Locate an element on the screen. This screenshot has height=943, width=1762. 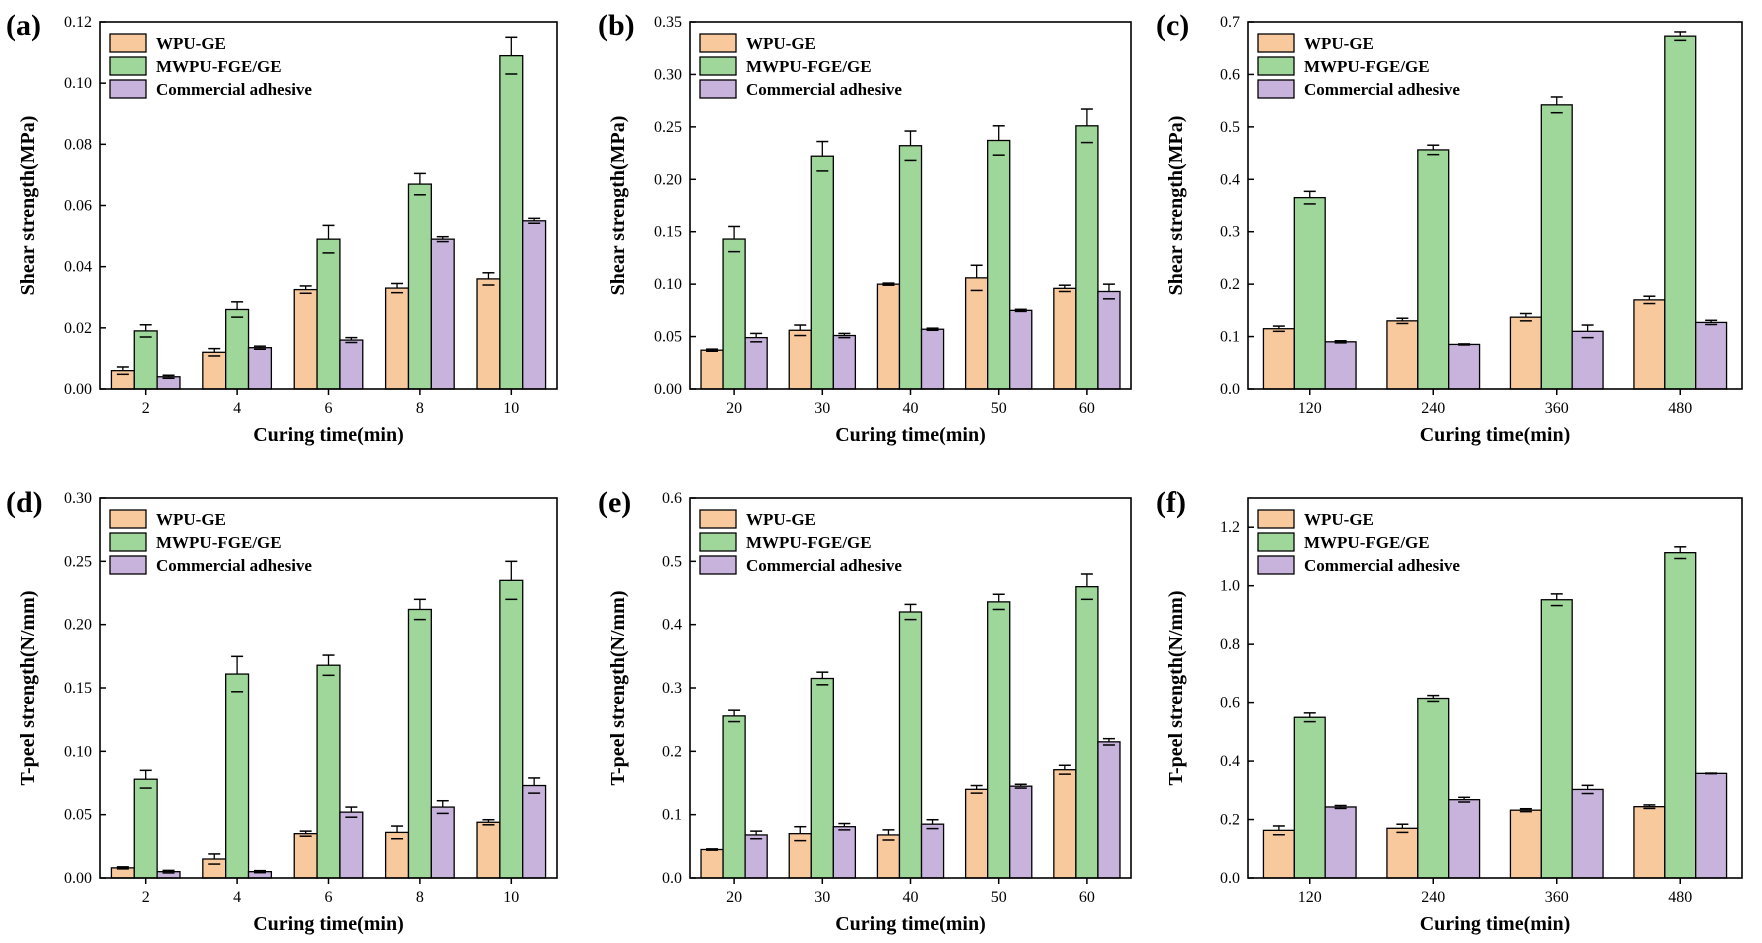
y-tick-label: 1.2 is located at coordinates (1230, 527).